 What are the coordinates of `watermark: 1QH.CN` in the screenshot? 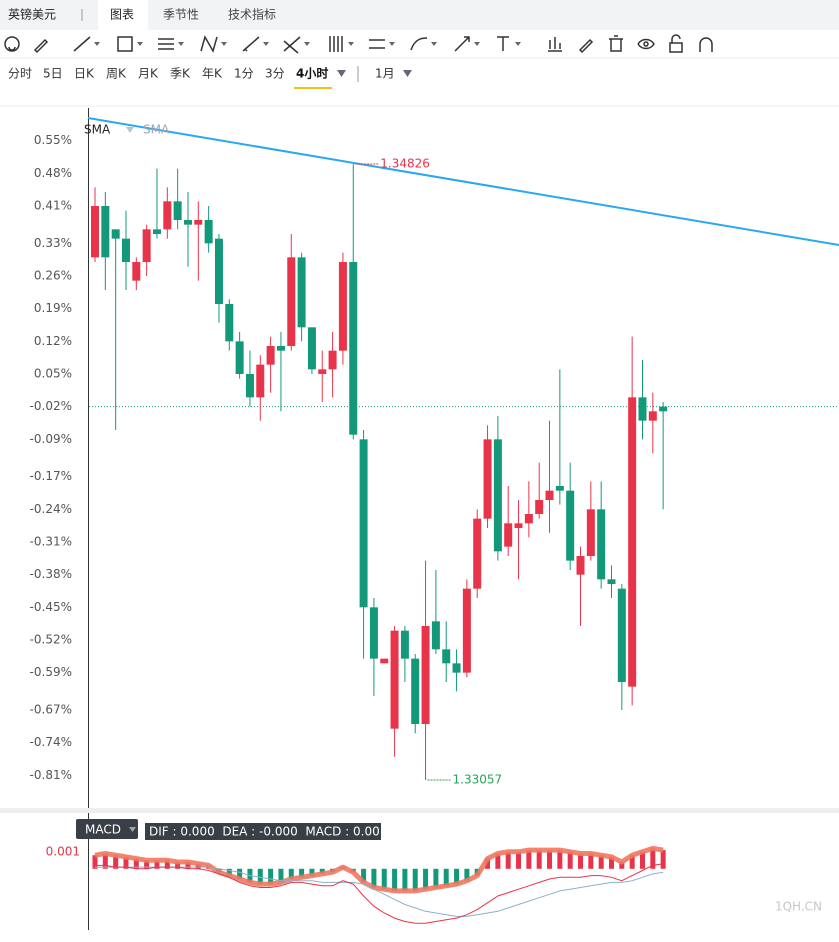 It's located at (798, 907).